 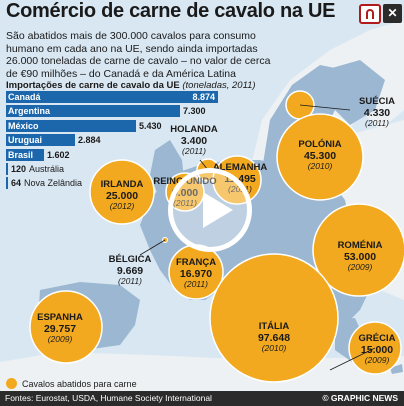 I want to click on legend-label: Cavalos abatidos para carne, so click(x=79, y=383).